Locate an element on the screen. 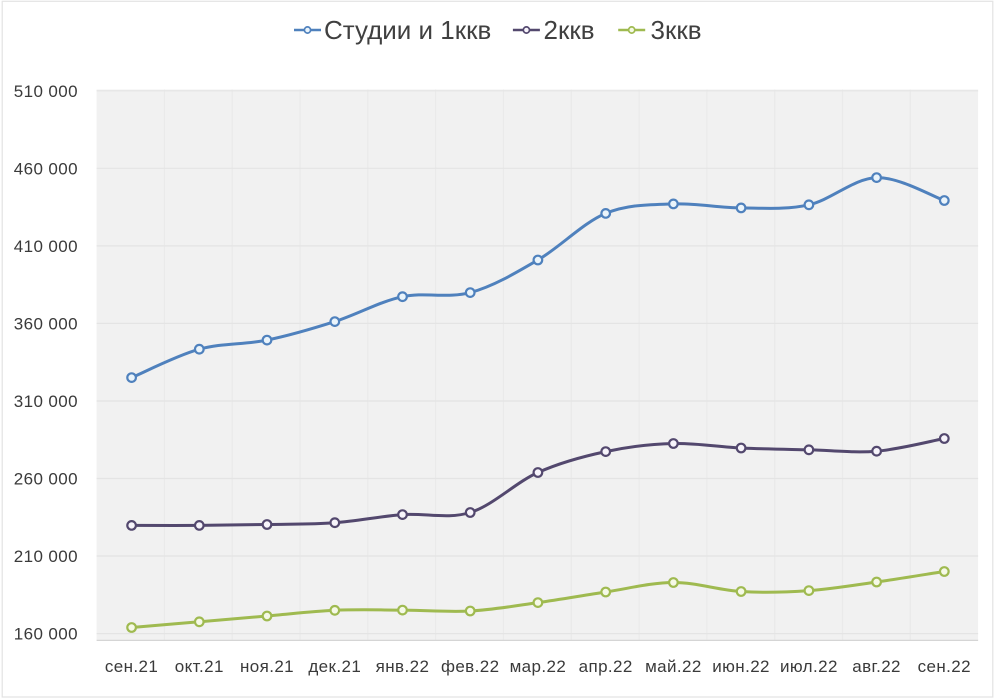  svg-text: 210 000 is located at coordinates (46, 556).